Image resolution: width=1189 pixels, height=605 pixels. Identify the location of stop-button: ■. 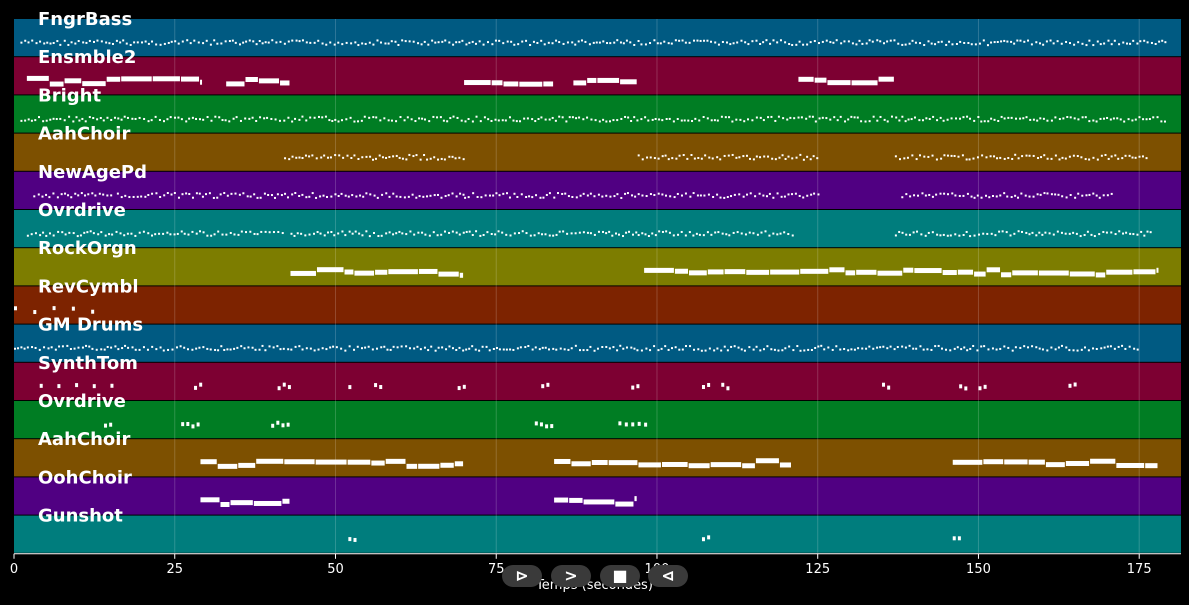
(620, 576).